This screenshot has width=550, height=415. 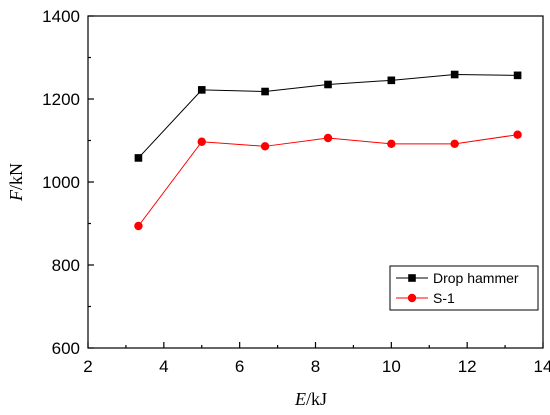 What do you see at coordinates (163, 366) in the screenshot?
I see `x-tick-label: 4` at bounding box center [163, 366].